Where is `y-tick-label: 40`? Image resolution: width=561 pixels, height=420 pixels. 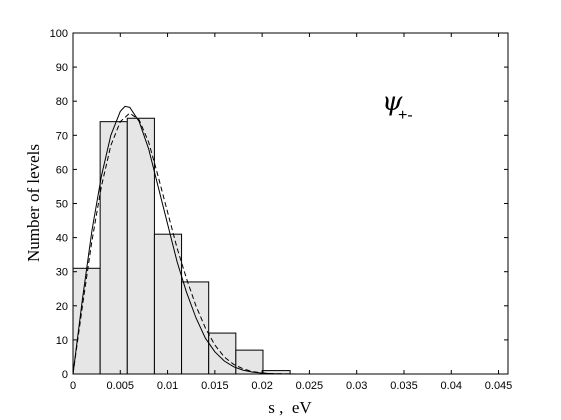 y-tick-label: 40 is located at coordinates (62, 239).